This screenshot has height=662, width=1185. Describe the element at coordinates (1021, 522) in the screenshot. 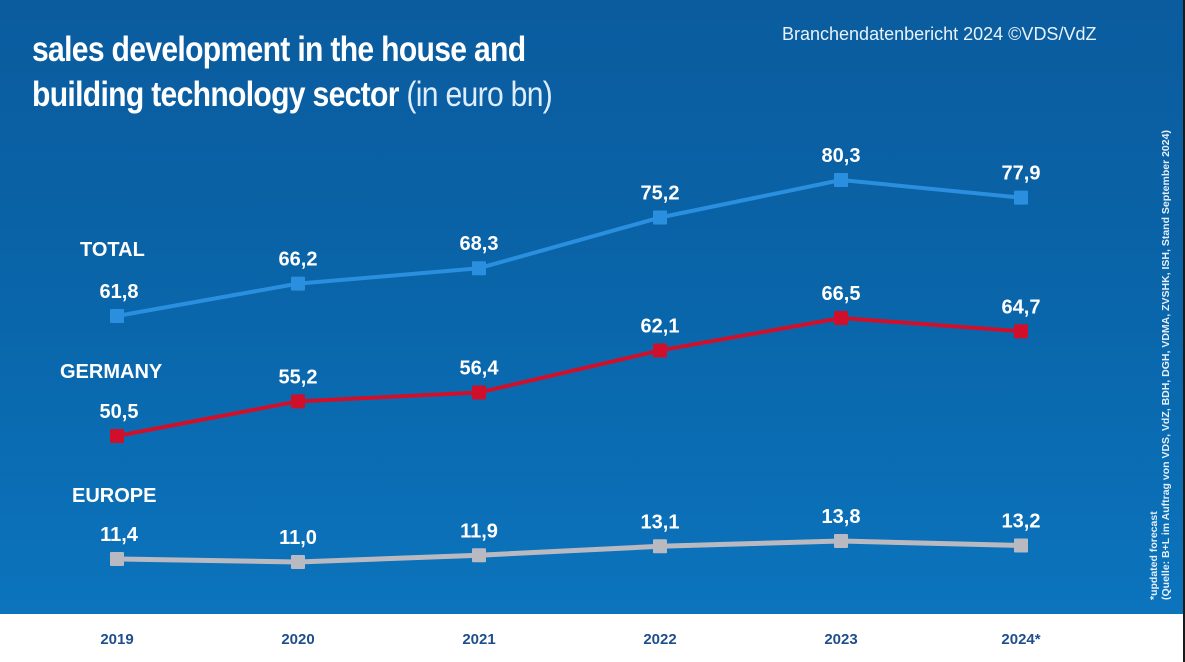

I see `europe-data-label: 13,2` at that location.